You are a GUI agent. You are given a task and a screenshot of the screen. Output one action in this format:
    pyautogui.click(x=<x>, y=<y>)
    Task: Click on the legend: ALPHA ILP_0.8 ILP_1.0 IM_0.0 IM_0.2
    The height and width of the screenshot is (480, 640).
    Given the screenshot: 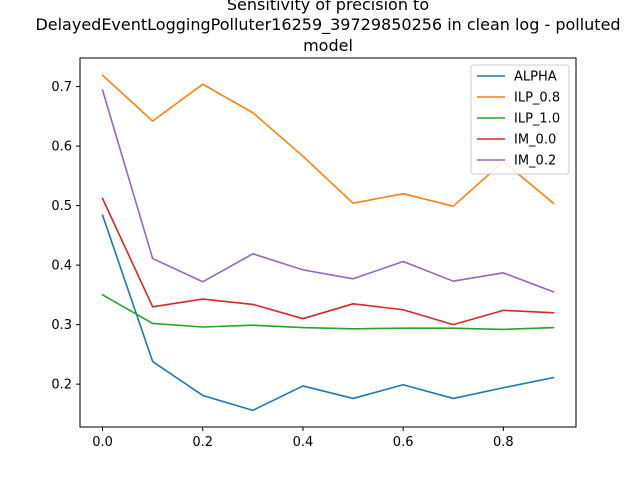 What is the action you would take?
    pyautogui.click(x=520, y=119)
    